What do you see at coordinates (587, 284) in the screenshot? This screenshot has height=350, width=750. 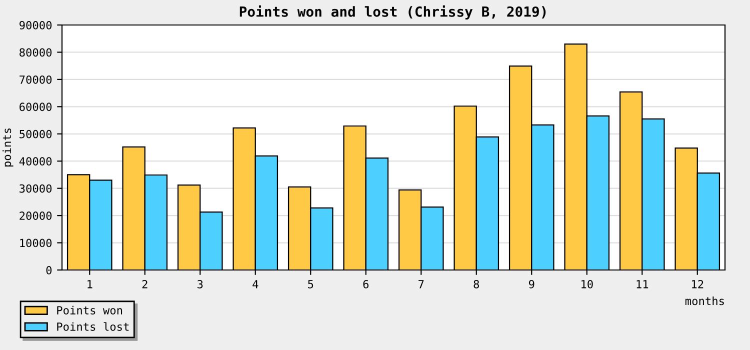 I see `x-tick-label: 10` at bounding box center [587, 284].